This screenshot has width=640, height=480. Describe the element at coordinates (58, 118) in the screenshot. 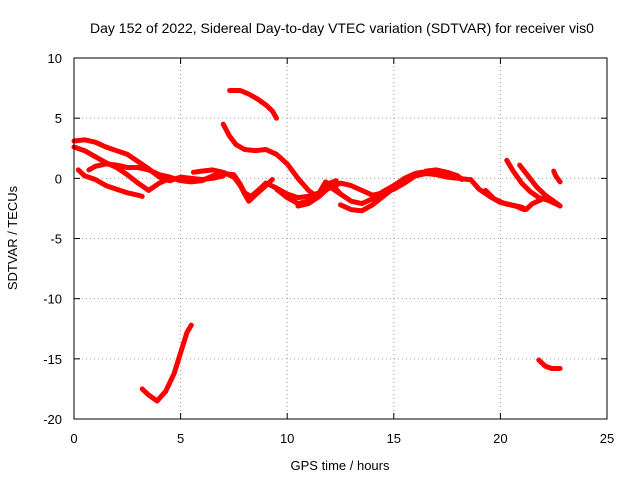

I see `y-tick-label: 5` at that location.